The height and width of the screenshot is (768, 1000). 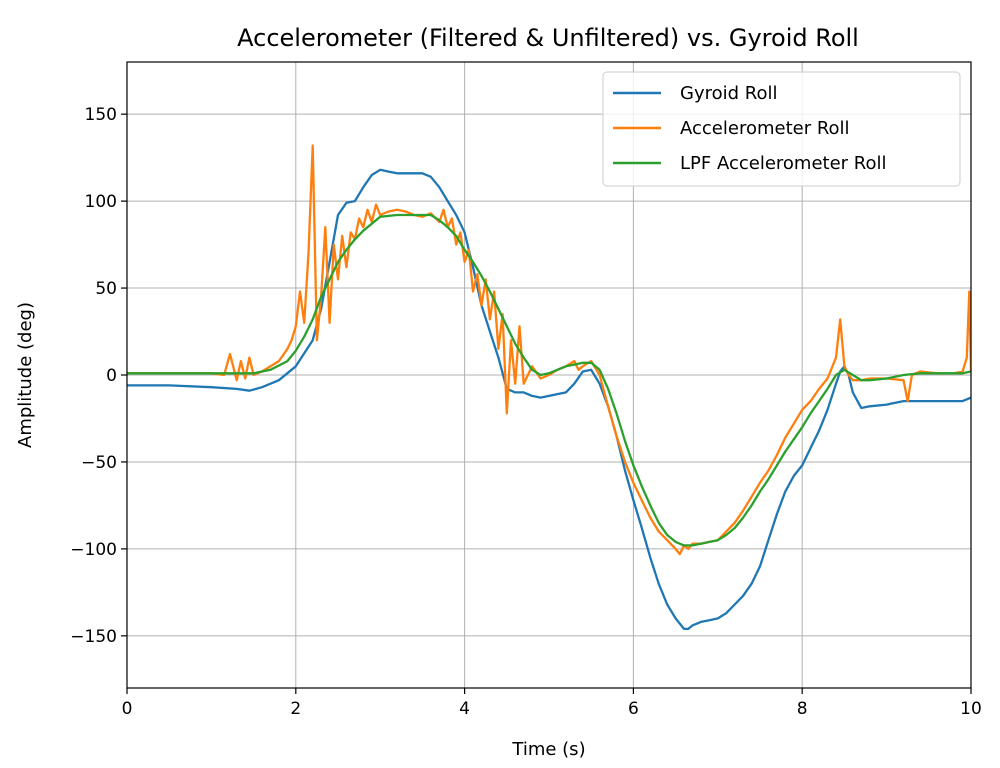 What do you see at coordinates (98, 376) in the screenshot?
I see `y-axis-ticks: −150 −100 −50 0 50 100 150` at bounding box center [98, 376].